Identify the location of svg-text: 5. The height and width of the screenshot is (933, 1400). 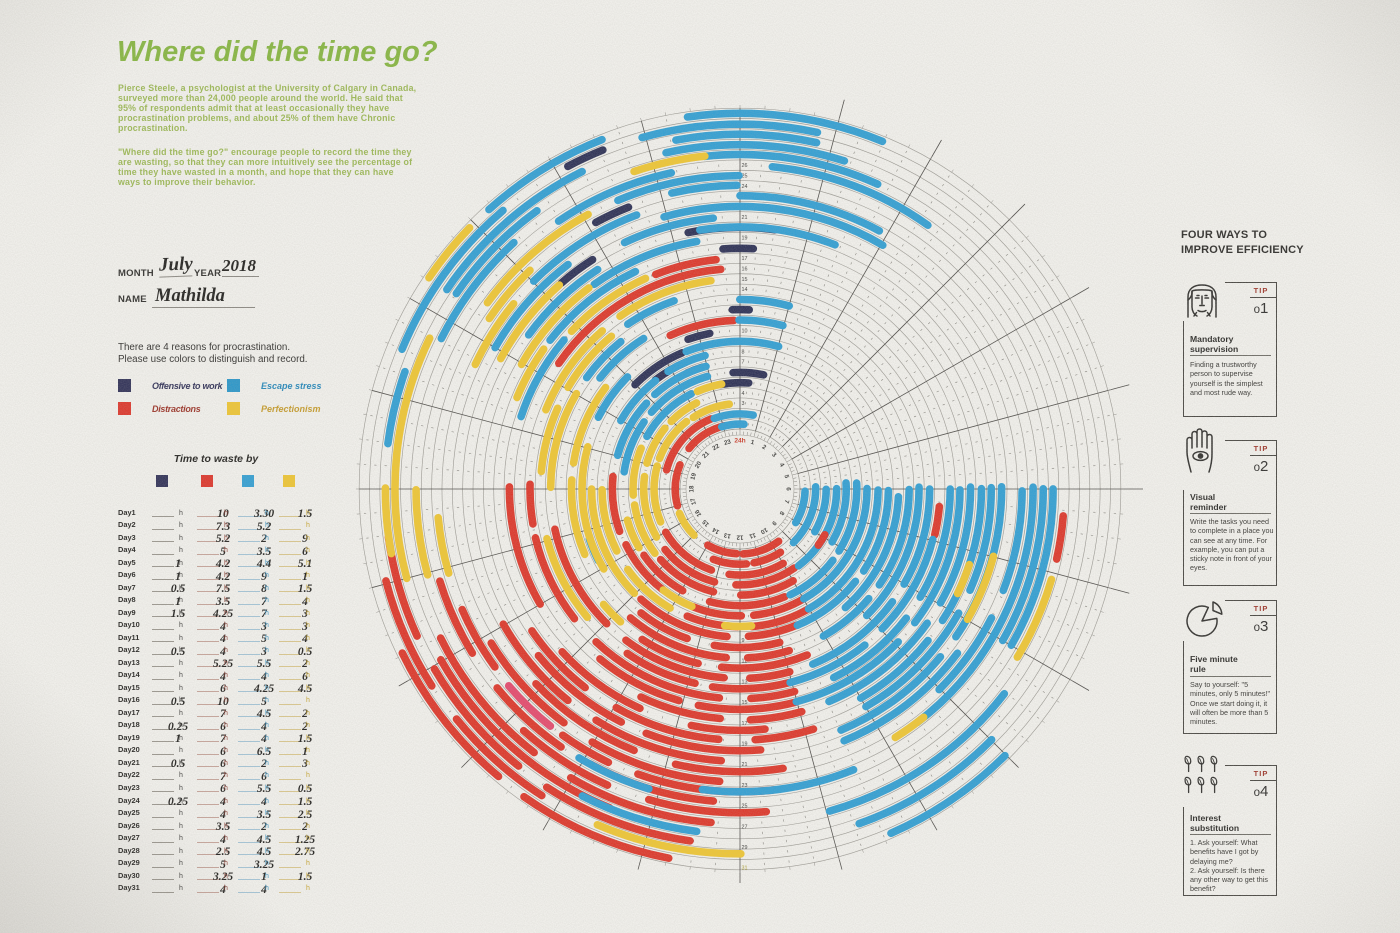
(786, 477).